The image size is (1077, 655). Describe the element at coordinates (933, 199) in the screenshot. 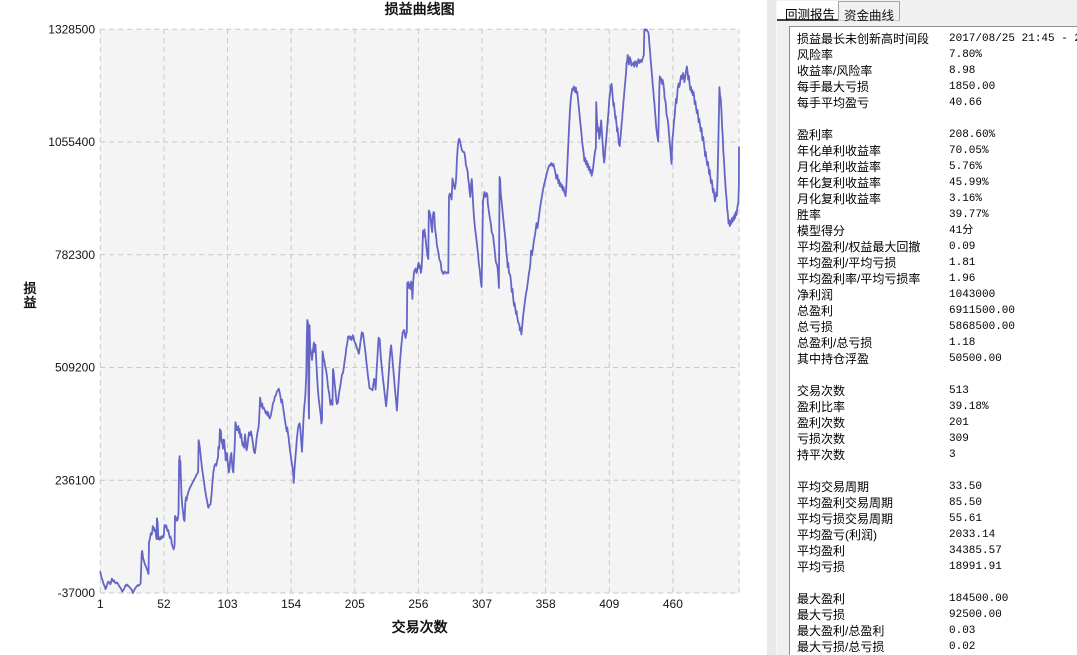

I see `report-row: 月化复利收益率 3.16%` at that location.